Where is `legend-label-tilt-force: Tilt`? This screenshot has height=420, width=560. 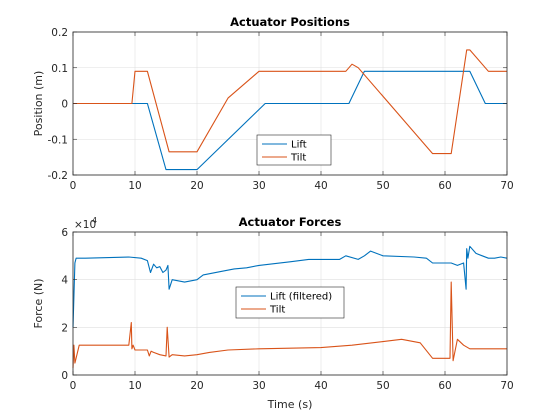
legend-label-tilt-force: Tilt is located at coordinates (277, 310).